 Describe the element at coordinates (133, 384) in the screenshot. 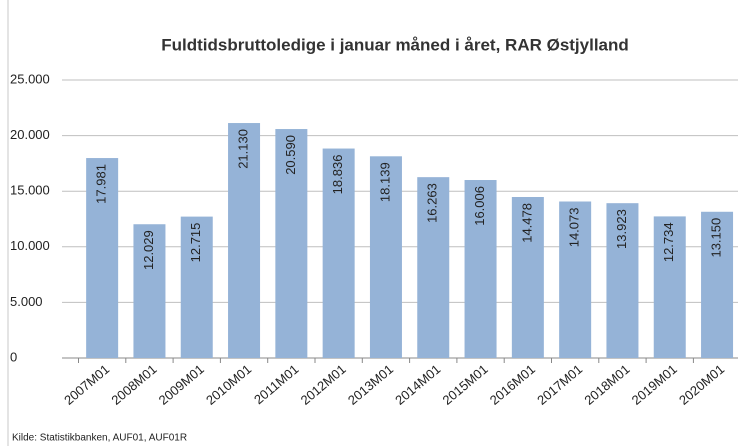

I see `x-tick-label: 2008M01` at that location.